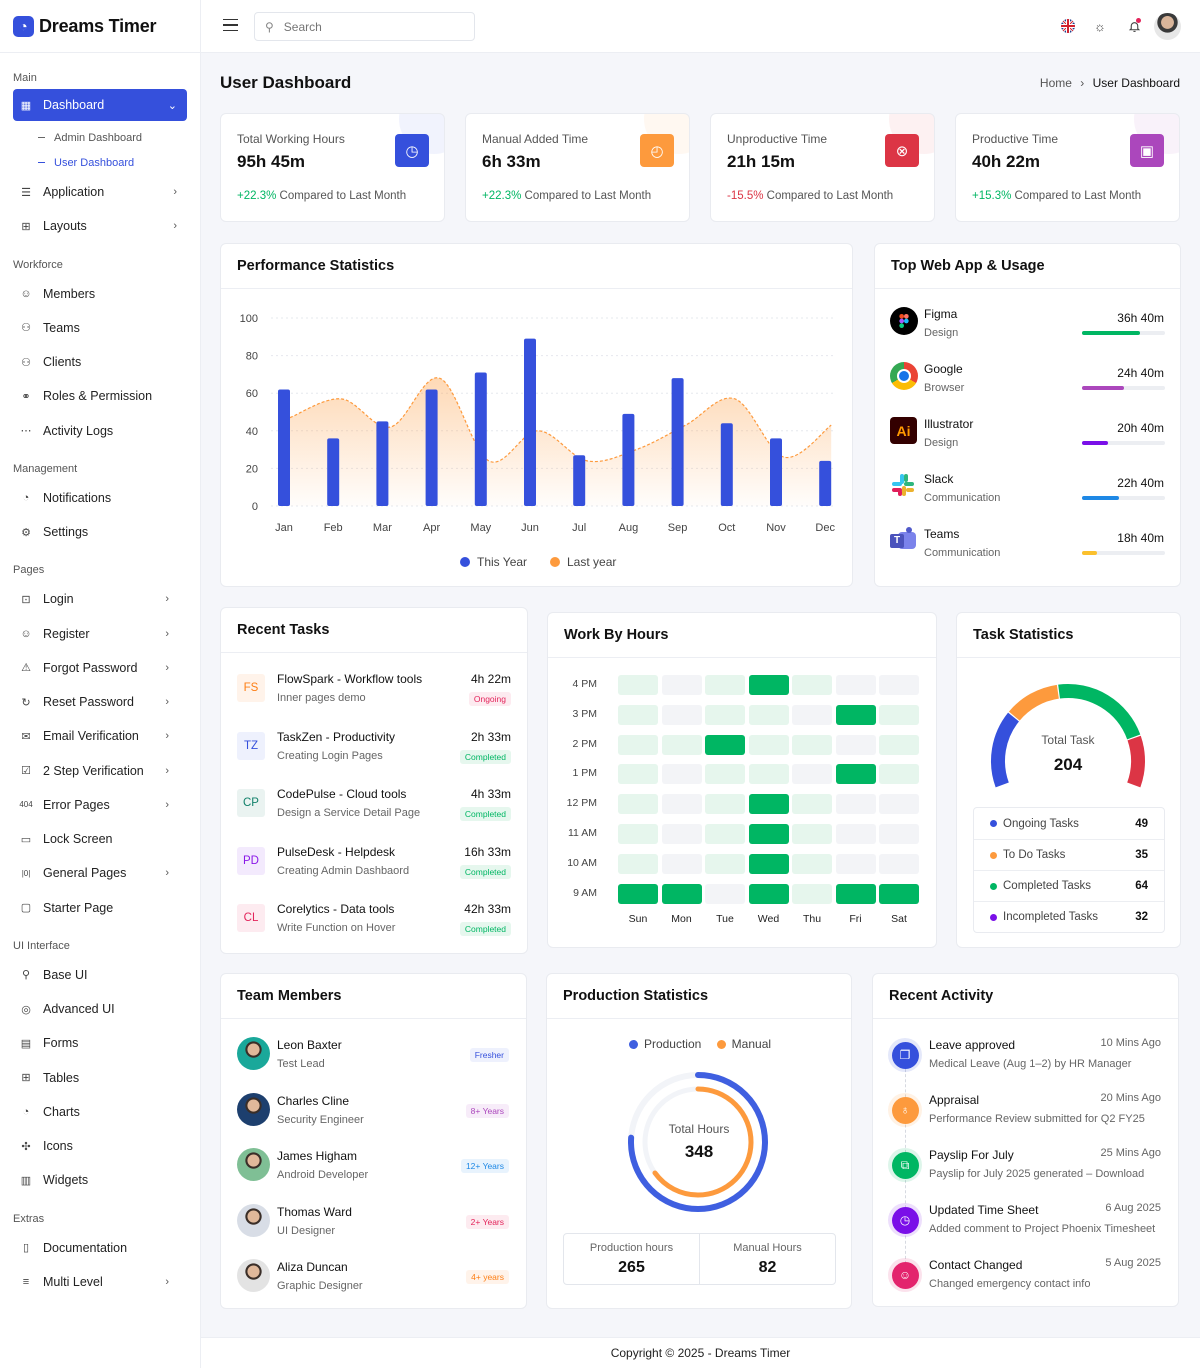 Image resolution: width=1200 pixels, height=1368 pixels. Describe the element at coordinates (100, 1043) in the screenshot. I see `sidebar-item-forms: ▤ Forms` at that location.